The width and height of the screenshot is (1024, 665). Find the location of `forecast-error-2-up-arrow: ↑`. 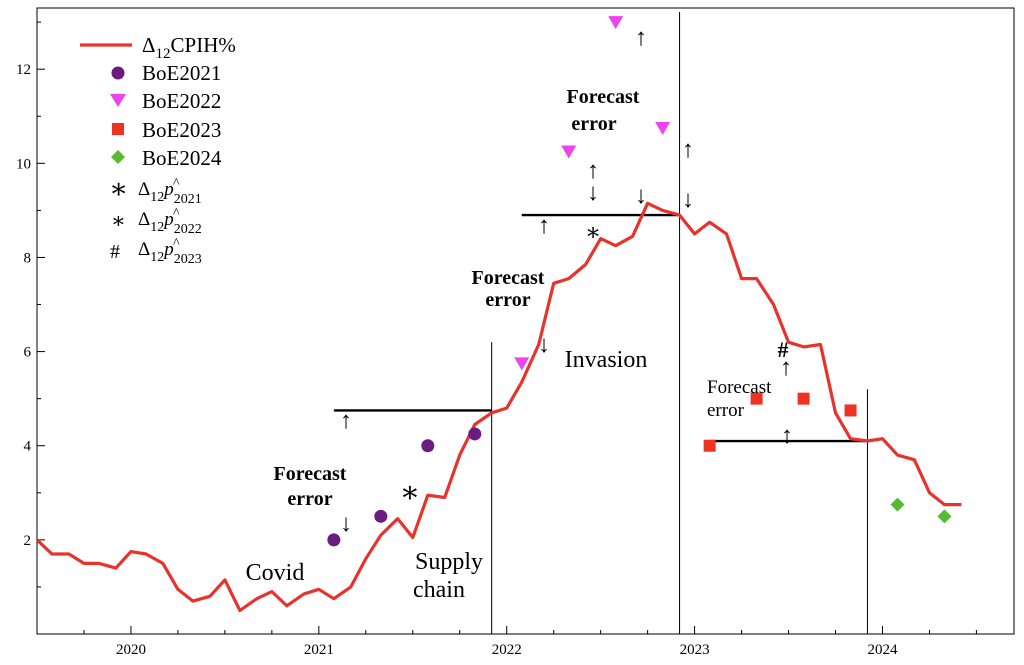

forecast-error-2-up-arrow: ↑ is located at coordinates (544, 226).